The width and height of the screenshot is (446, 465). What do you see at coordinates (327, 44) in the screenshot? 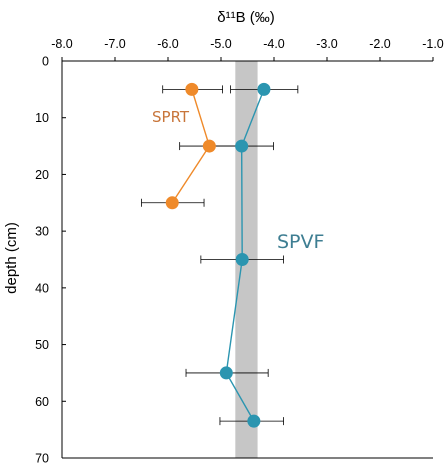
I see `x-tick-label: -3.0` at bounding box center [327, 44].